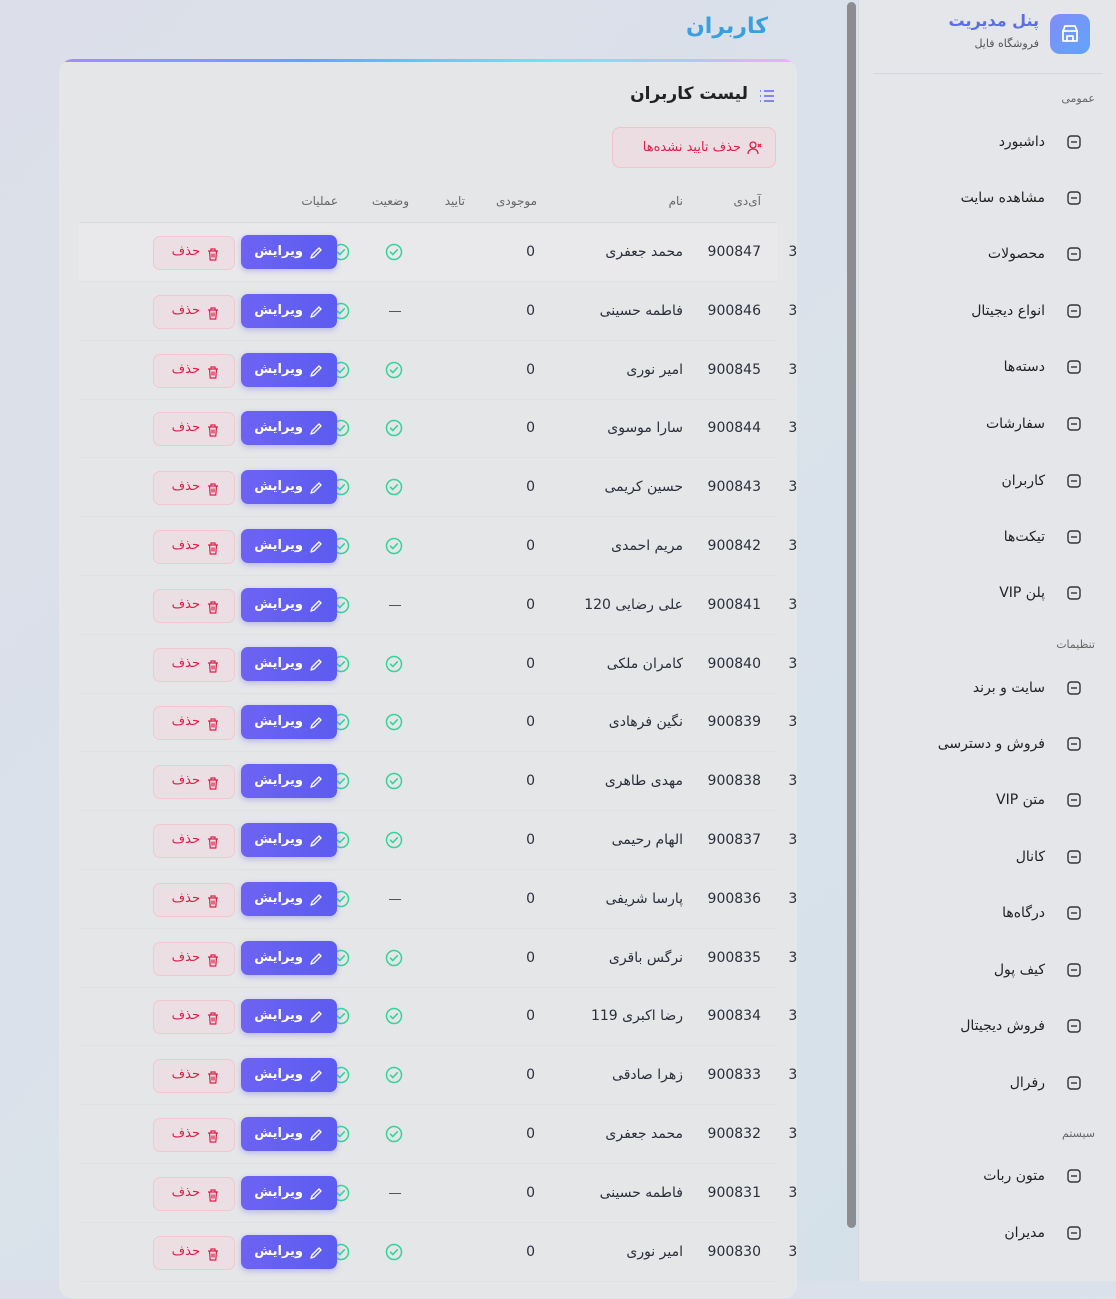 The width and height of the screenshot is (1116, 1299). I want to click on sidebar-item-label: تیکت‌ها, so click(1024, 537).